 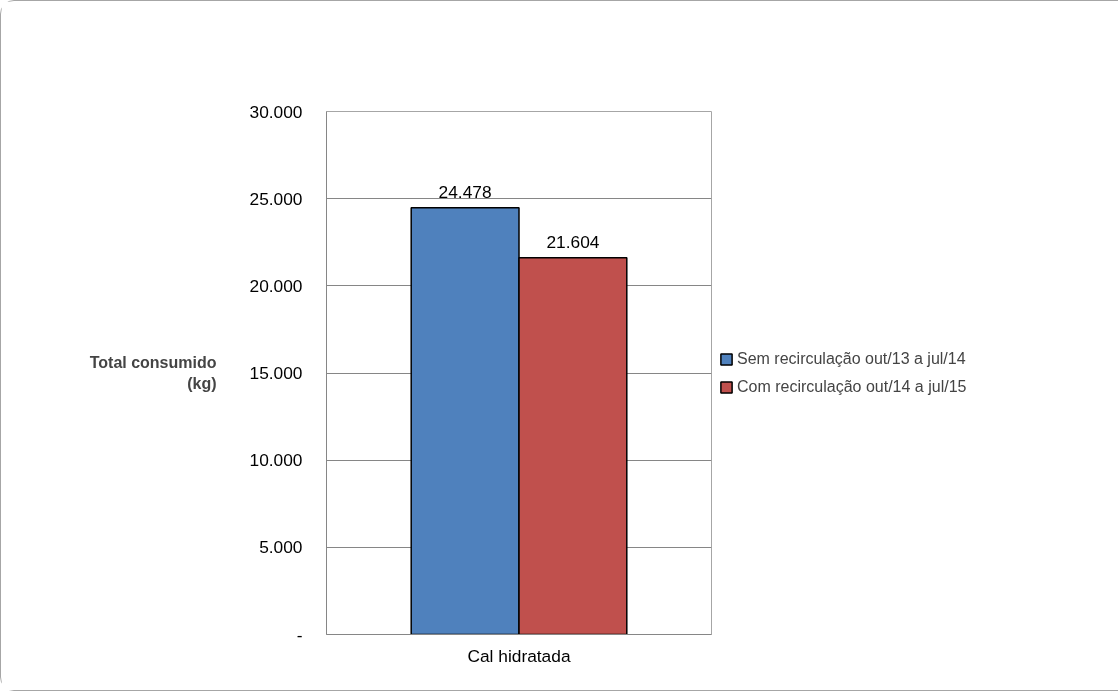 I want to click on y-tick-label: 15.000, so click(x=276, y=373).